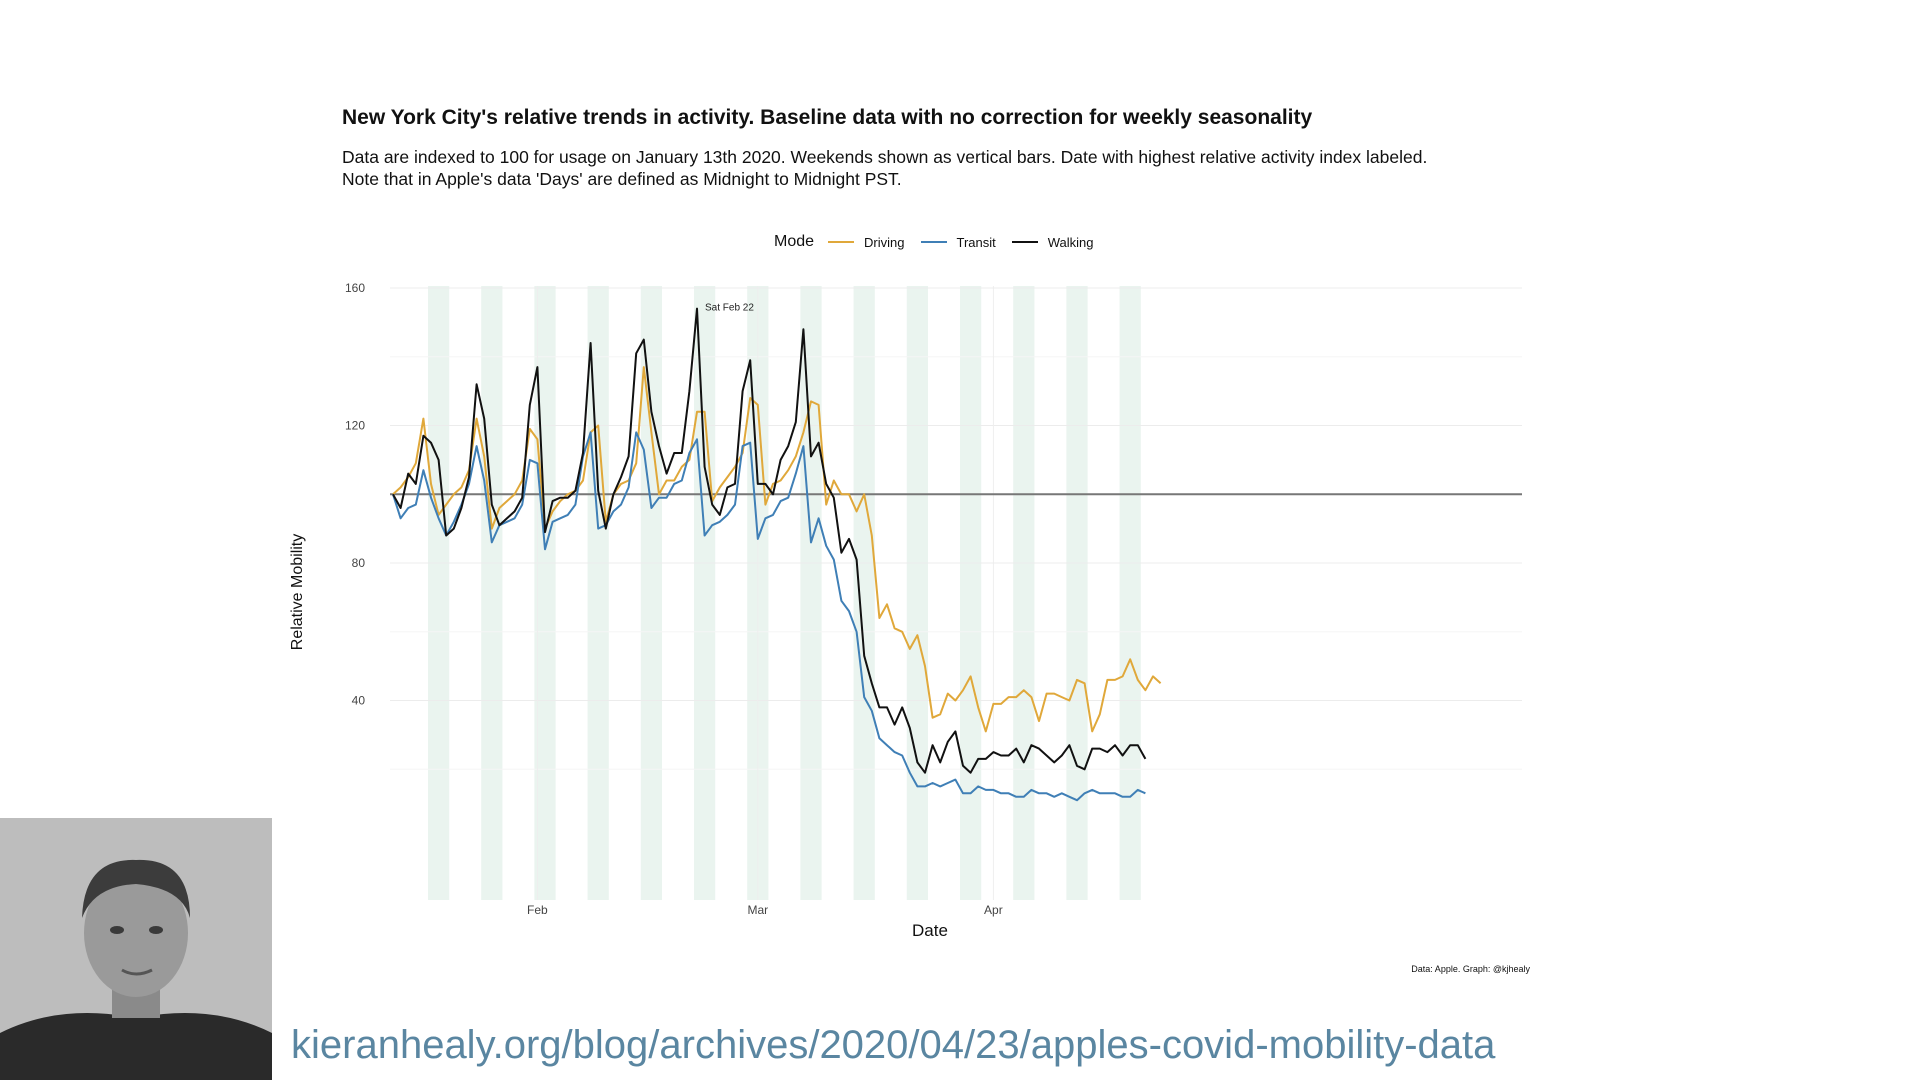  I want to click on x-axis-title: Date, so click(930, 930).